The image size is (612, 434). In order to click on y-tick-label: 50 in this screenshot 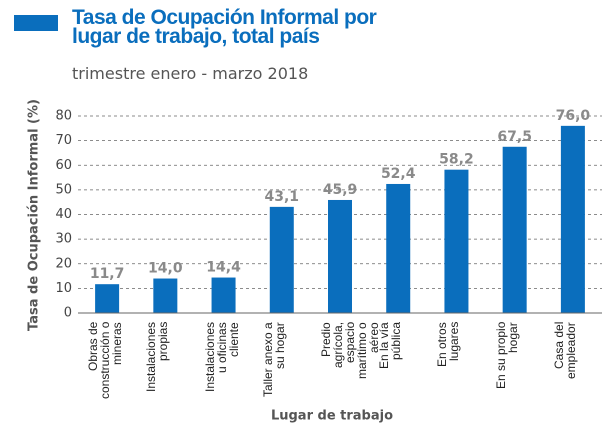, I will do `click(63, 189)`.